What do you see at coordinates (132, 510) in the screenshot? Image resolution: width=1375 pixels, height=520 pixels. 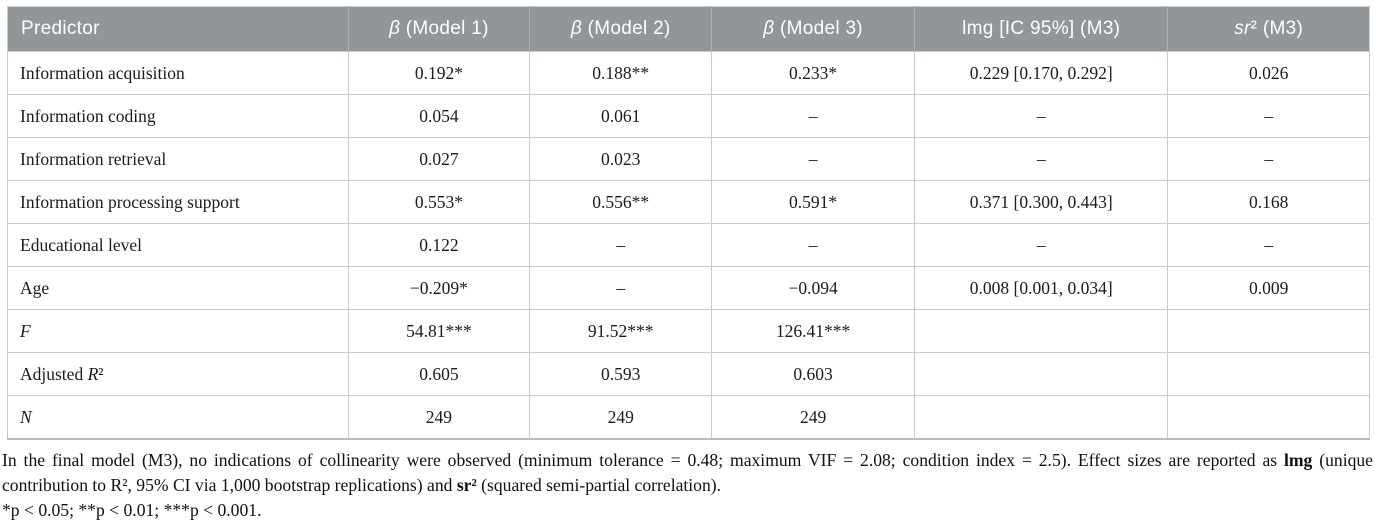 I see `text-segment: *p < 0.05; **p < 0.01; ***p < 0.001.` at bounding box center [132, 510].